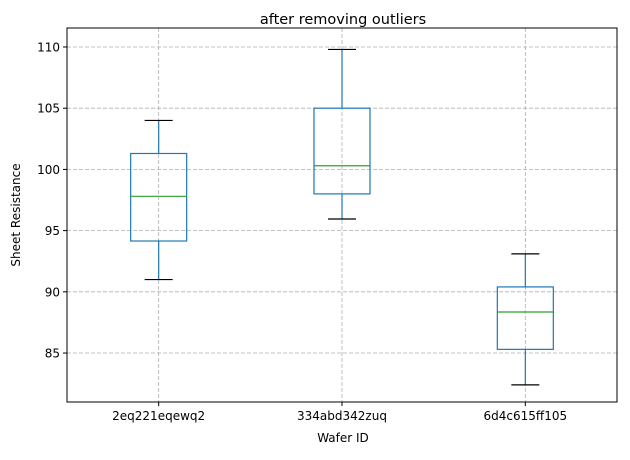  What do you see at coordinates (48, 170) in the screenshot?
I see `y-tick-label: 100` at bounding box center [48, 170].